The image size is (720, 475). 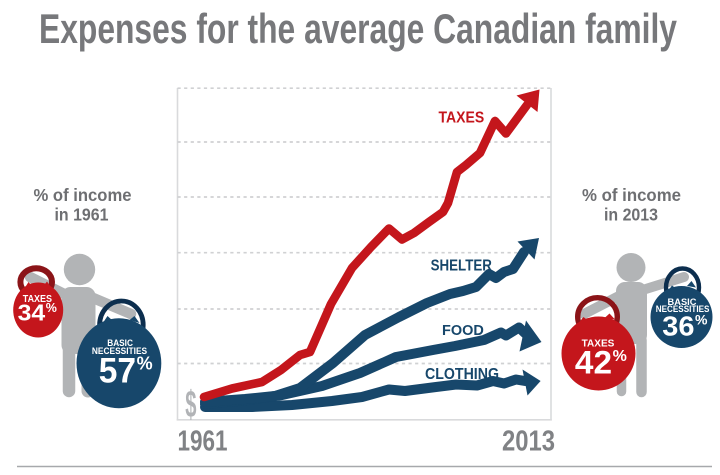 What do you see at coordinates (461, 266) in the screenshot?
I see `svg-text: SHELTER` at bounding box center [461, 266].